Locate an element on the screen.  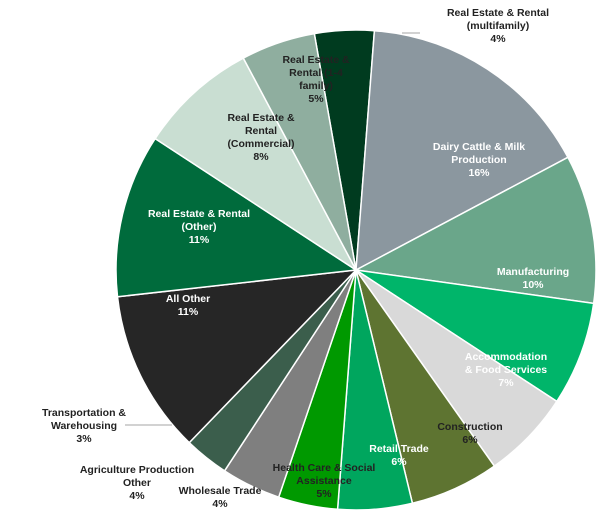
slice-label-6: Health Care & Social Assistance 5% is located at coordinates (324, 481).